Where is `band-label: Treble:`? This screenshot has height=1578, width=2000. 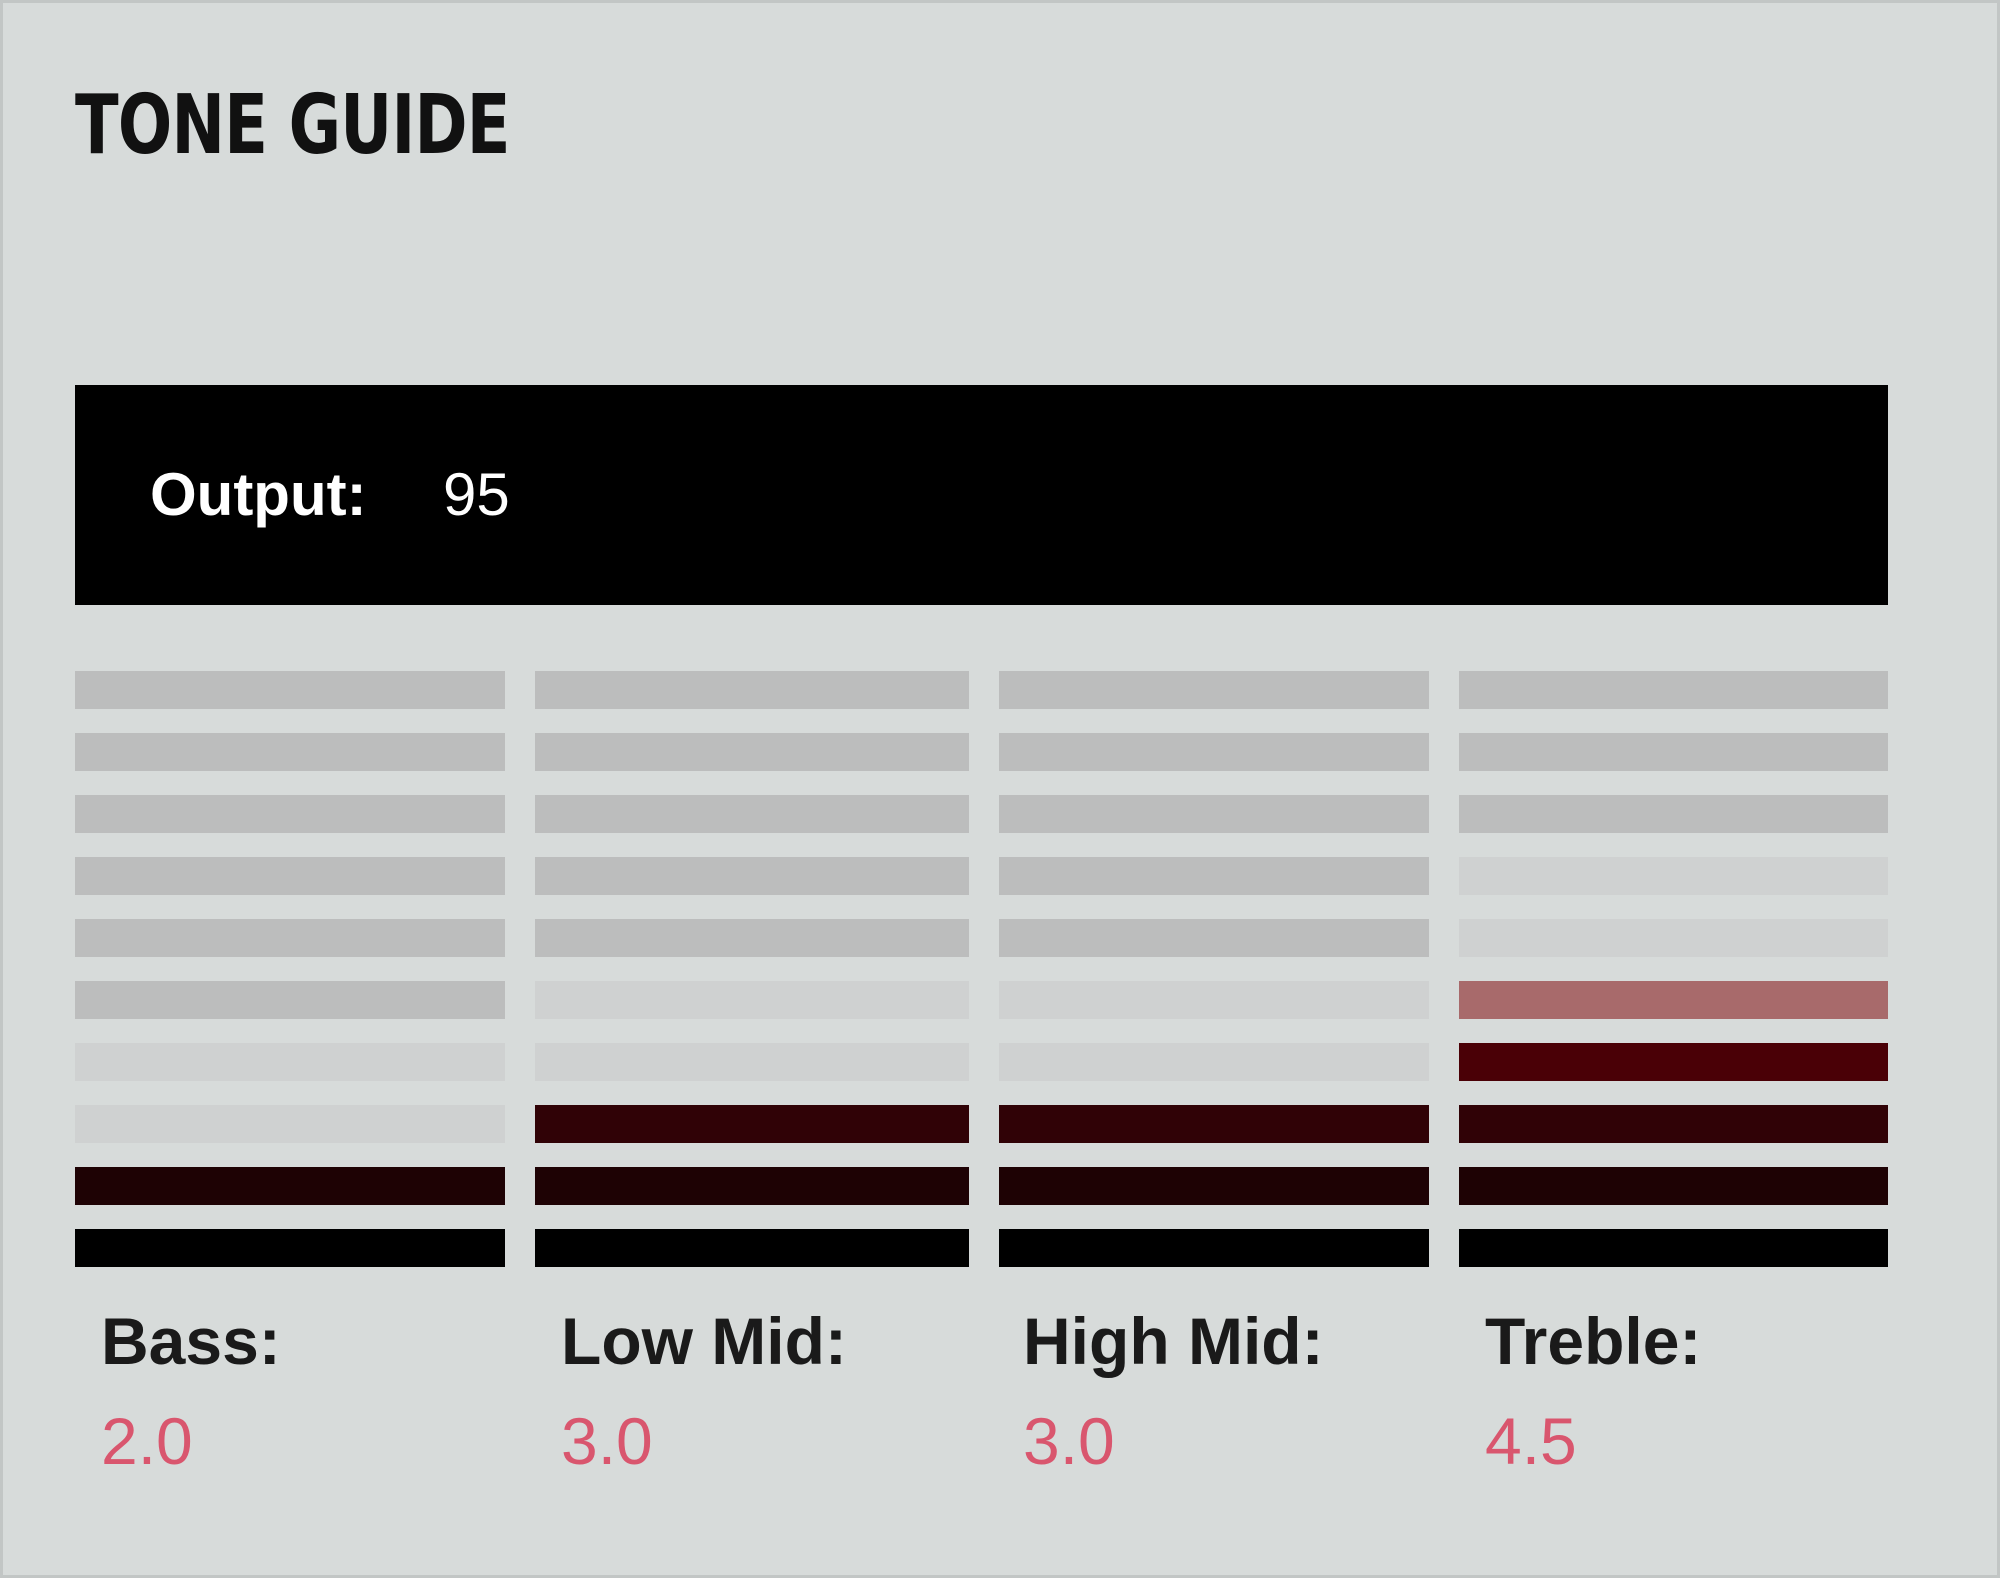
band-label: Treble: is located at coordinates (1593, 1341).